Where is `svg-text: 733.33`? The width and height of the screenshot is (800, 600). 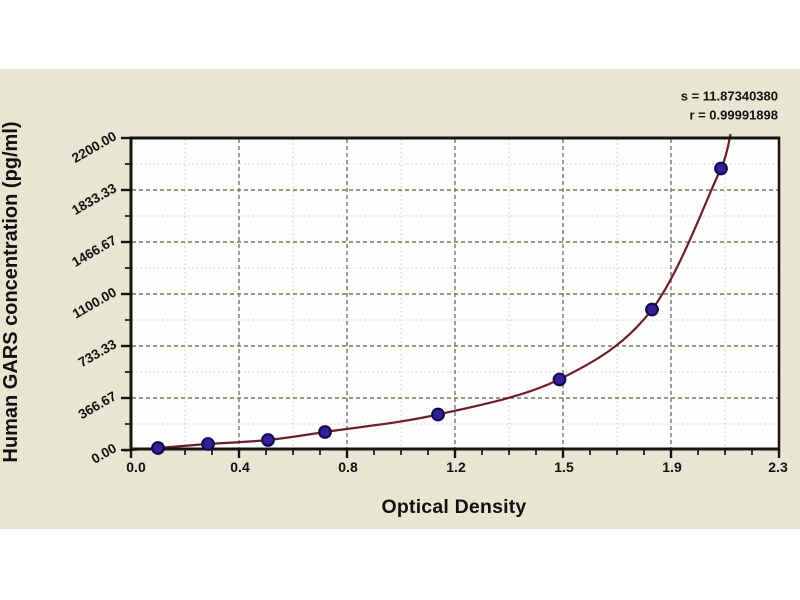
svg-text: 733.33 is located at coordinates (98, 353).